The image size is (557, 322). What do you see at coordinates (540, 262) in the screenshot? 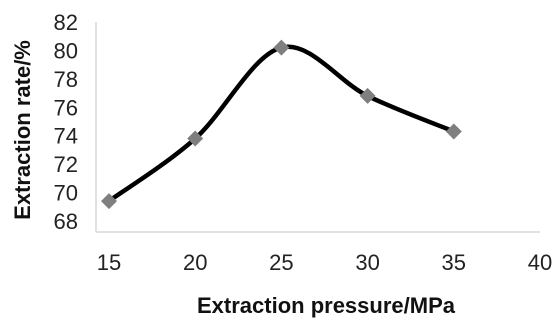
I see `x-tick-label: 40` at bounding box center [540, 262].